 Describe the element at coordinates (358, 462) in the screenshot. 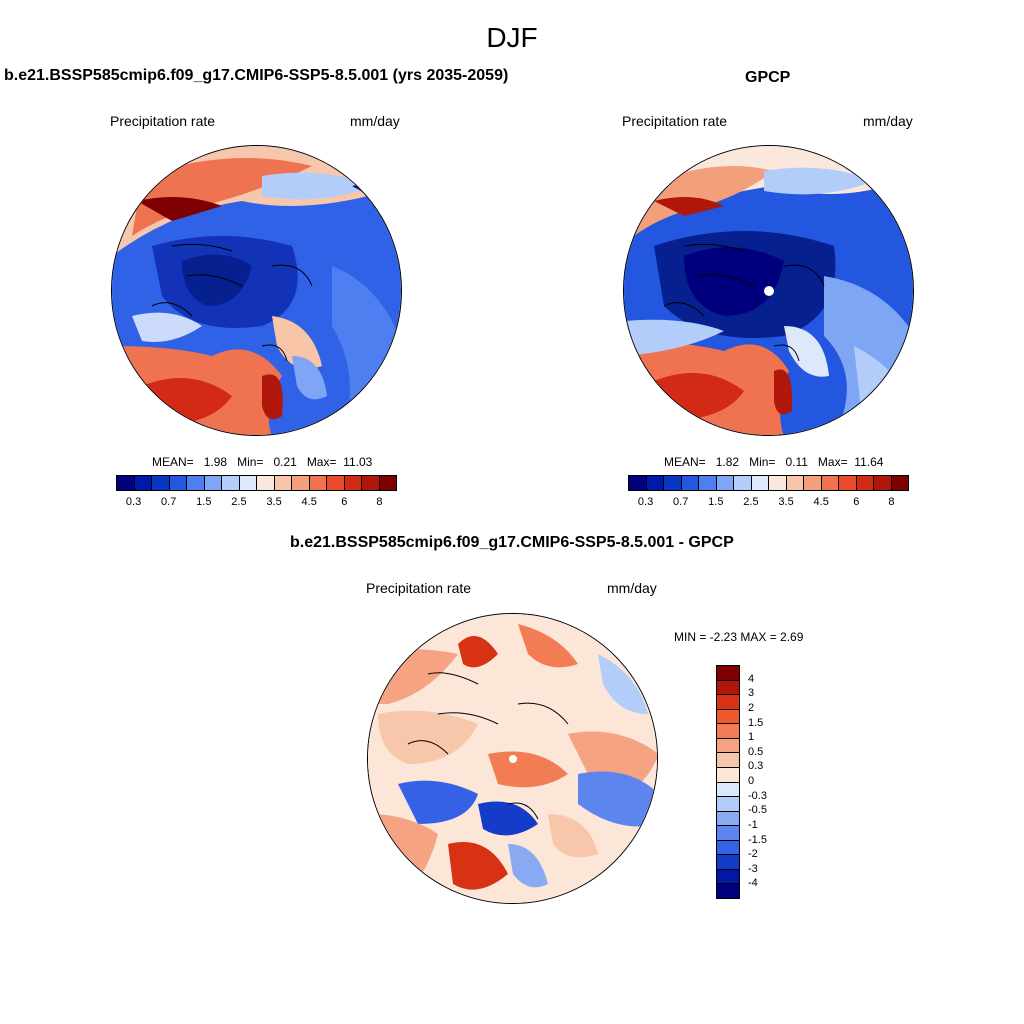

I see `left-max-value: 11.03` at that location.